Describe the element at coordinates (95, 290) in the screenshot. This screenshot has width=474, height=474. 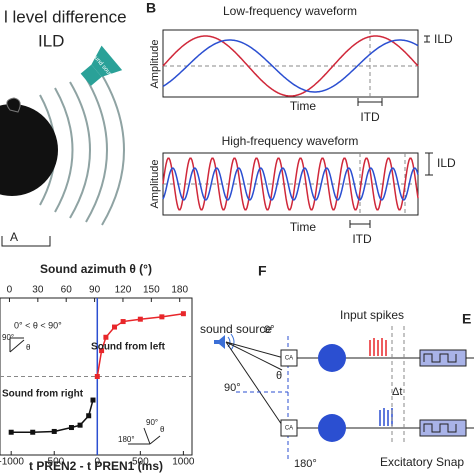
I see `x2-tick-label: 90` at that location.